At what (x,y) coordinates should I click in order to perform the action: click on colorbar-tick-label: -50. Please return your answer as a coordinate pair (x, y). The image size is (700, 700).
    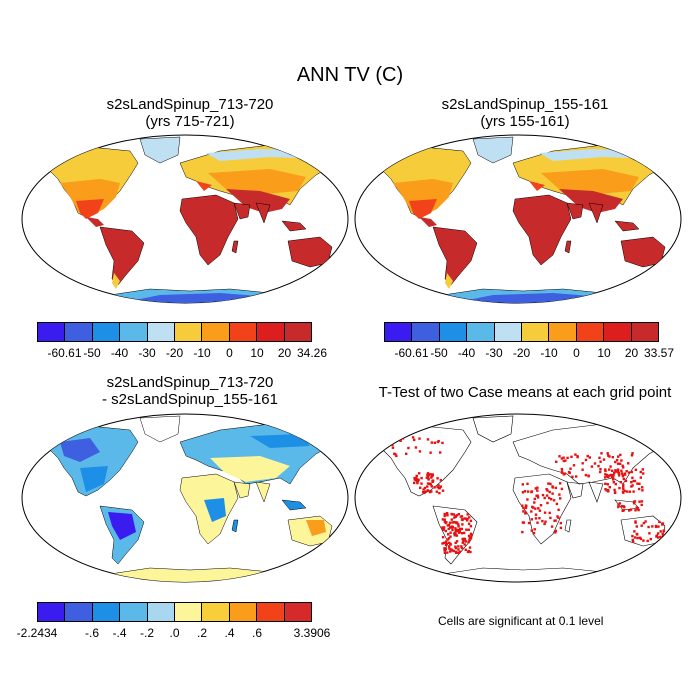
    Looking at the image, I should click on (439, 353).